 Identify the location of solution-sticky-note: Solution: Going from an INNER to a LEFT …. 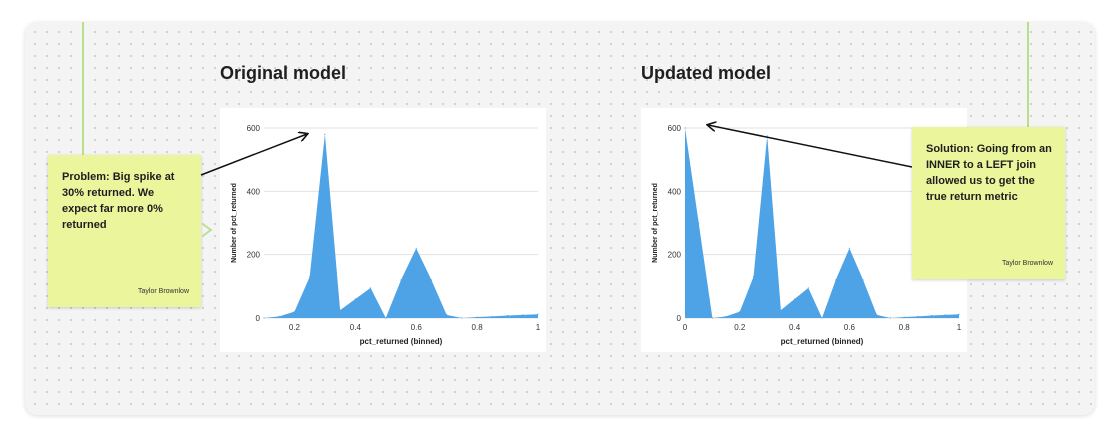
(988, 203).